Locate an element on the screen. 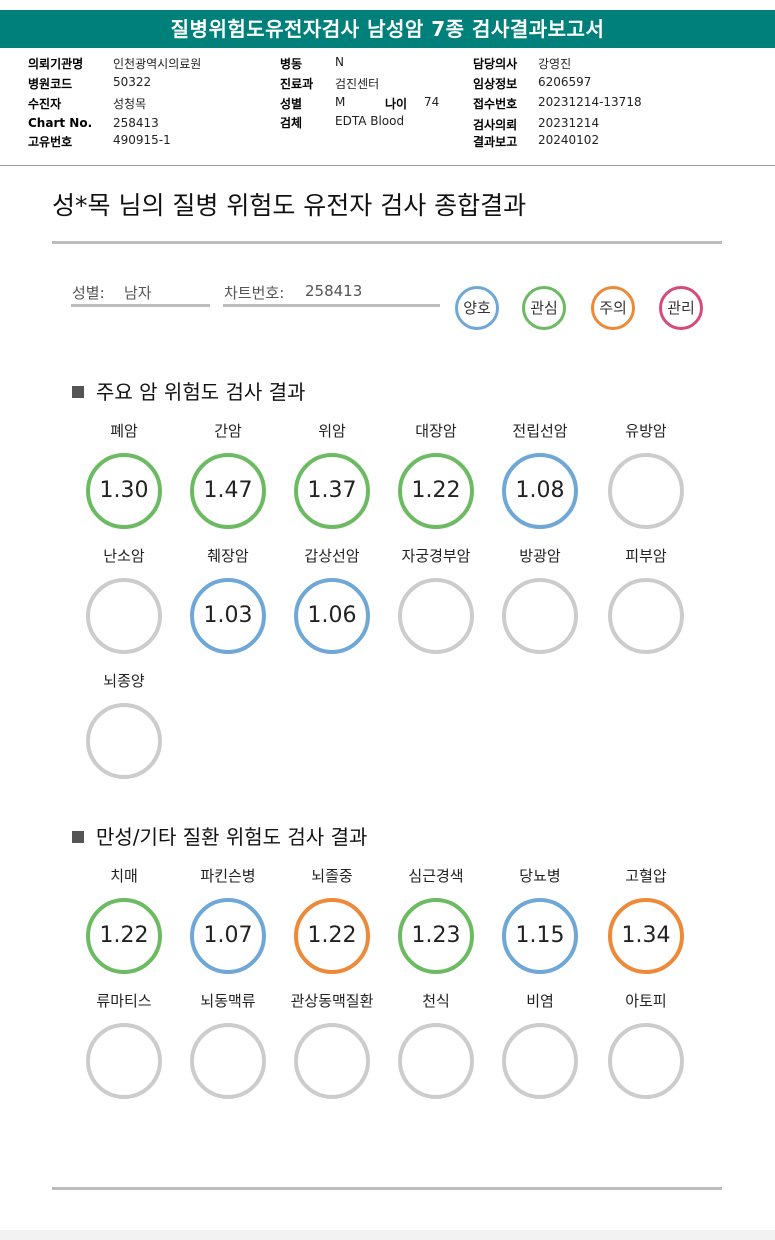 The height and width of the screenshot is (1240, 775). info-label-department: 진료과 is located at coordinates (297, 84).